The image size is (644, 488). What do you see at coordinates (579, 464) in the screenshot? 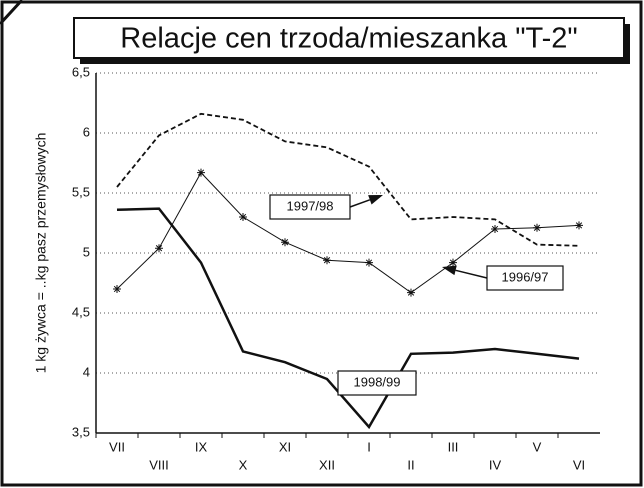
I see `x-tick-label: VI` at bounding box center [579, 464].